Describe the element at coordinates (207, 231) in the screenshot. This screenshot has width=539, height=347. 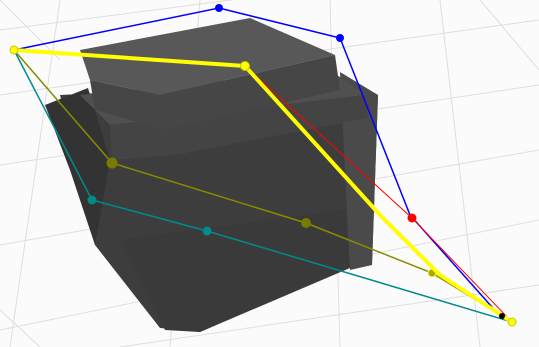
I see `teal-handle-center` at that location.